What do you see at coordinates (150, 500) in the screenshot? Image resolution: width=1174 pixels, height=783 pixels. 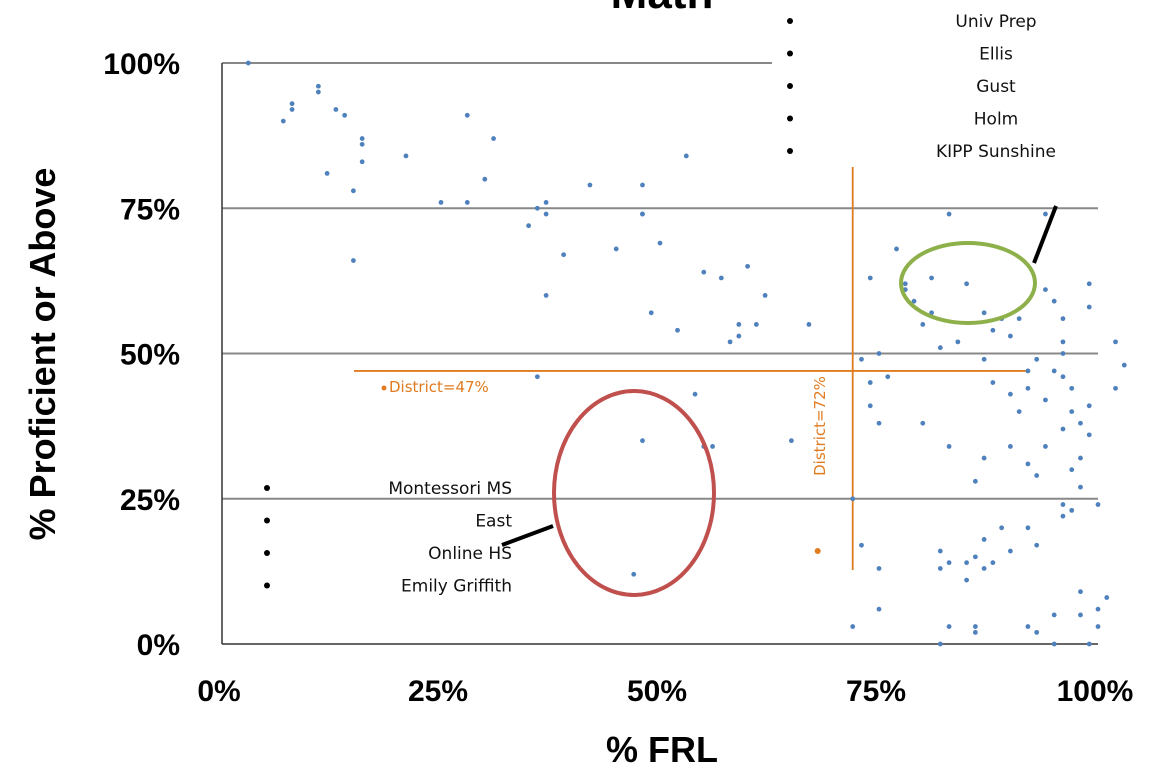 I see `y-tick-label: 25%` at bounding box center [150, 500].